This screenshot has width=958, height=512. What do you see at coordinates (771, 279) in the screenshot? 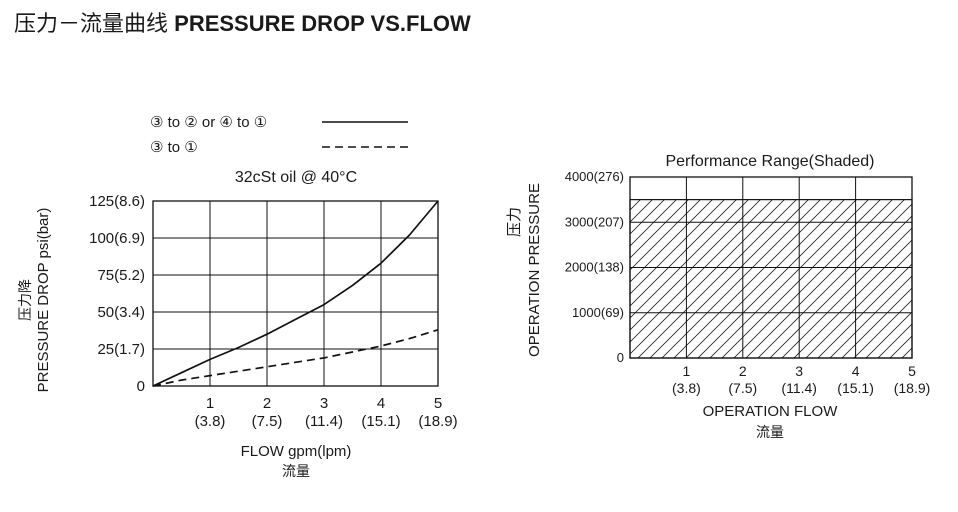
I see `performance-shaded-area` at bounding box center [771, 279].